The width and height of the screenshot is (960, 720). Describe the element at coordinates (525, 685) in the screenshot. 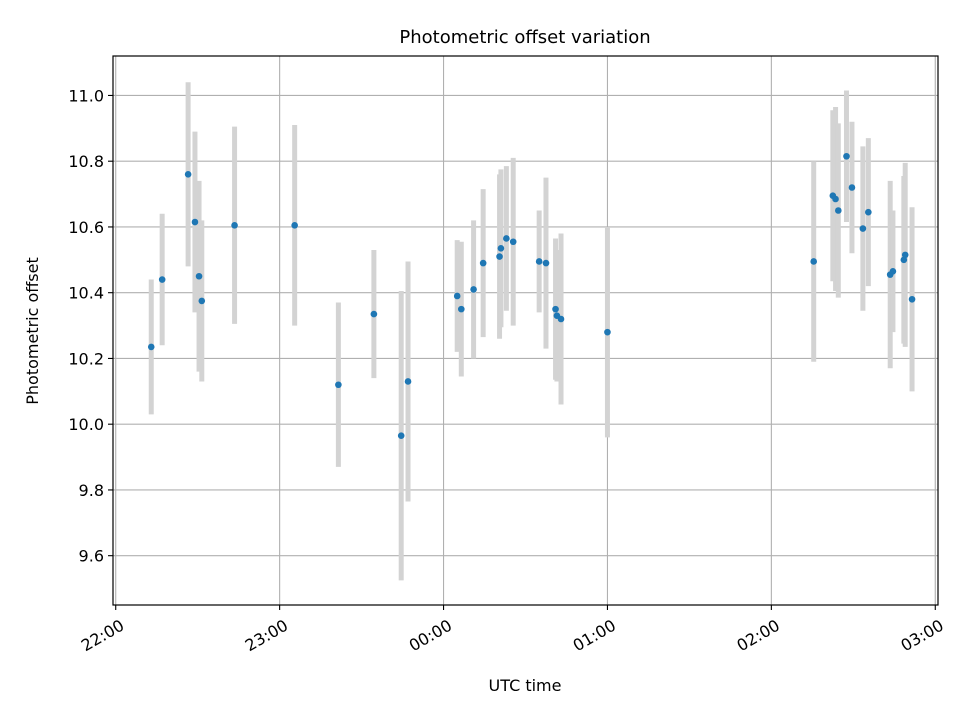

I see `x-axis-label: UTC time` at that location.